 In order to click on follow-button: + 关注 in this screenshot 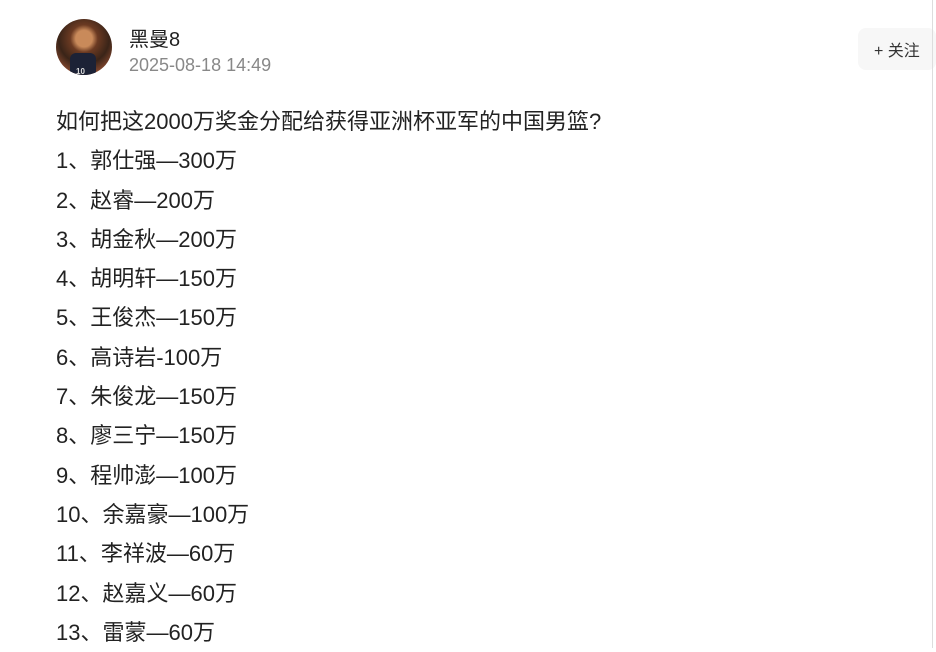, I will do `click(897, 49)`.